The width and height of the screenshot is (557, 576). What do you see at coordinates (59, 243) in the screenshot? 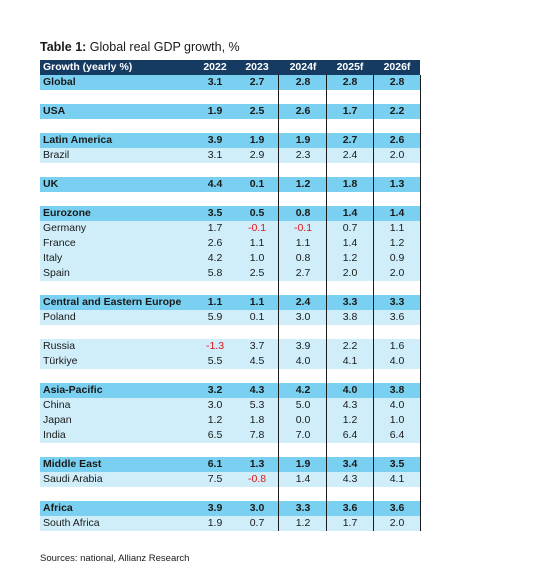
I see `row-label: France` at bounding box center [59, 243].